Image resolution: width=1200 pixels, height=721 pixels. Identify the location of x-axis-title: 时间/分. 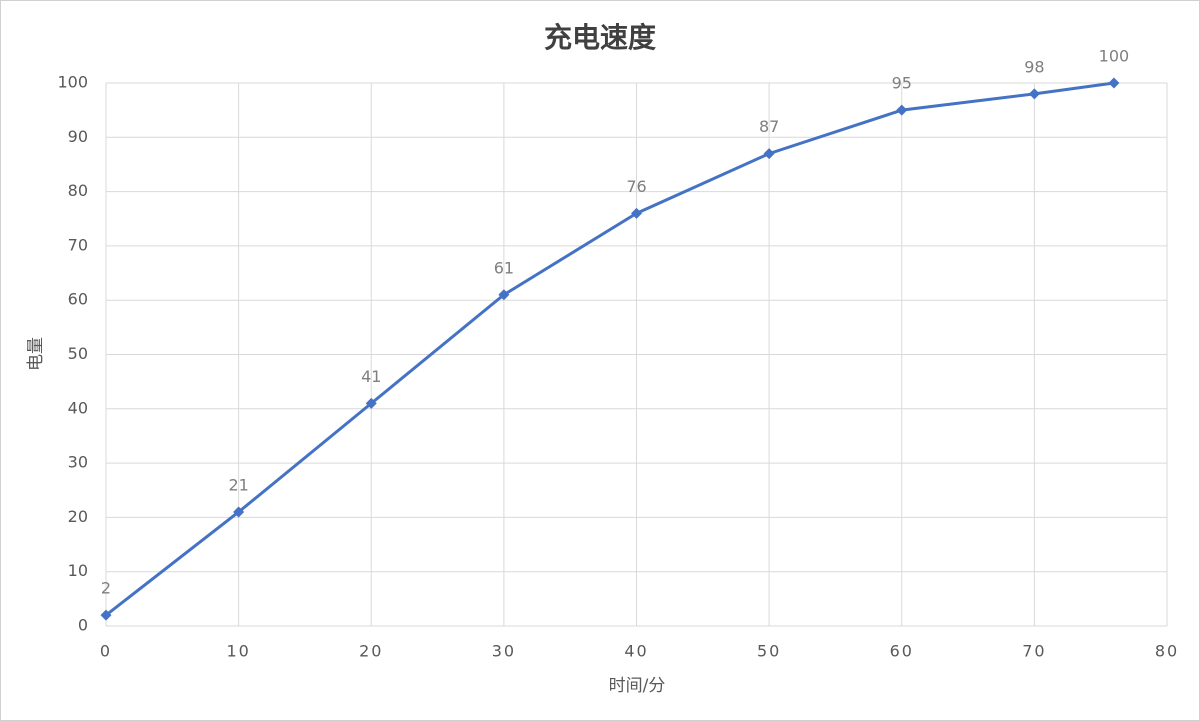
(637, 686).